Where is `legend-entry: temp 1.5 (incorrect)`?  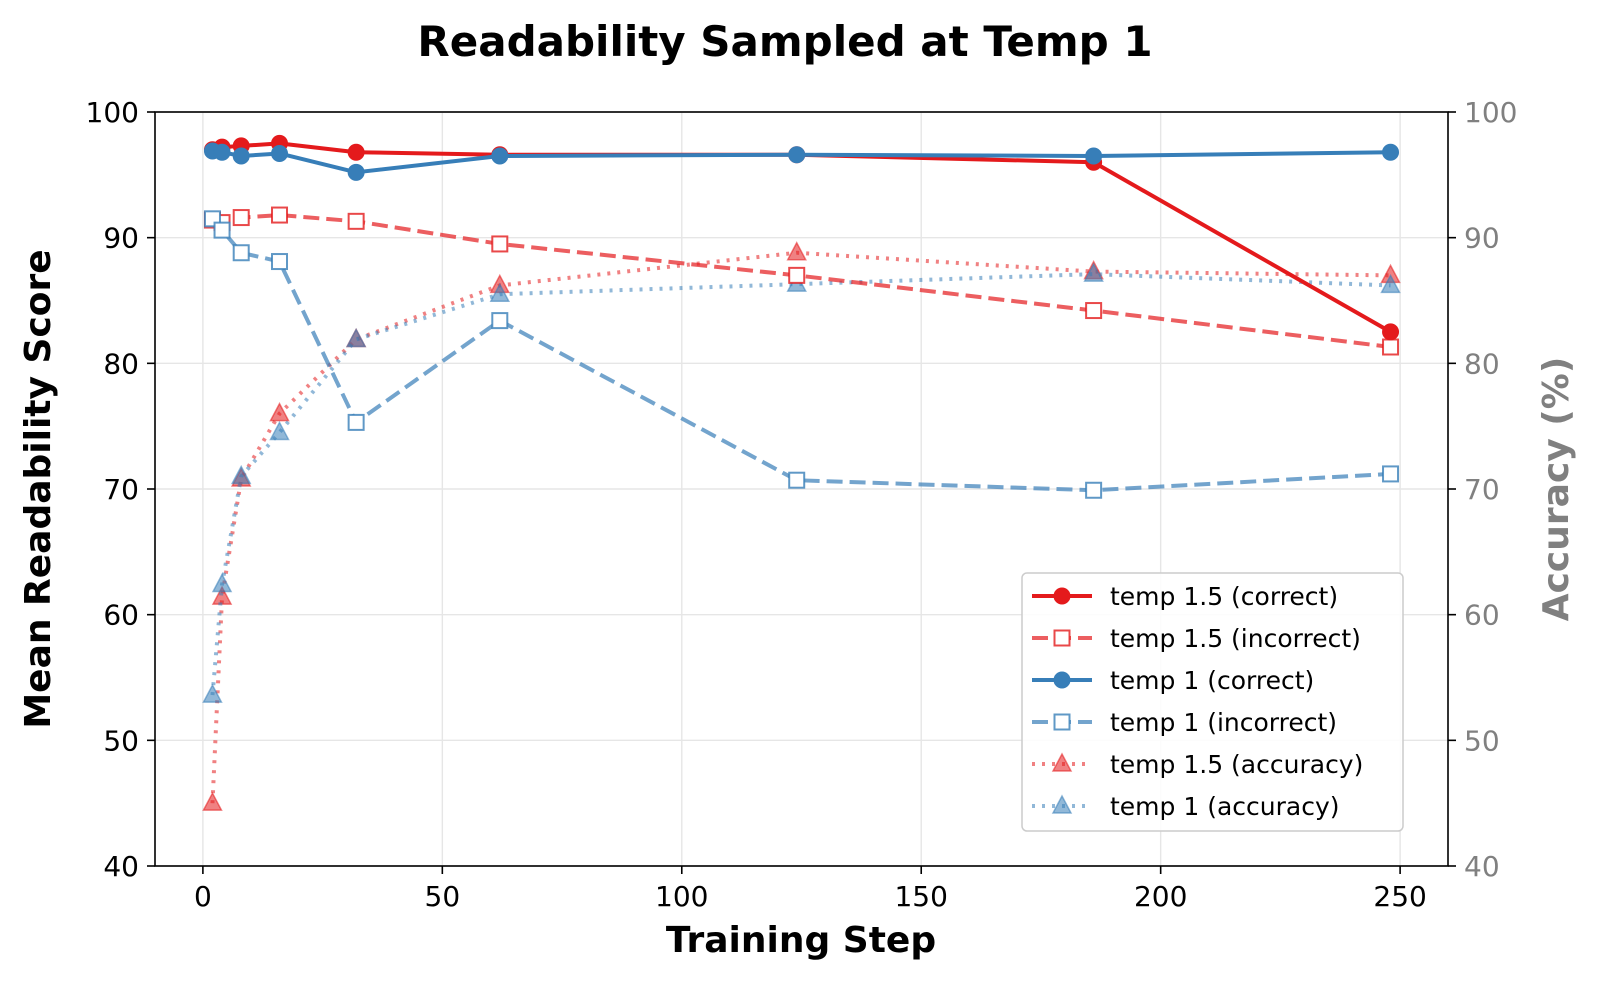 legend-entry: temp 1.5 (incorrect) is located at coordinates (1196, 638).